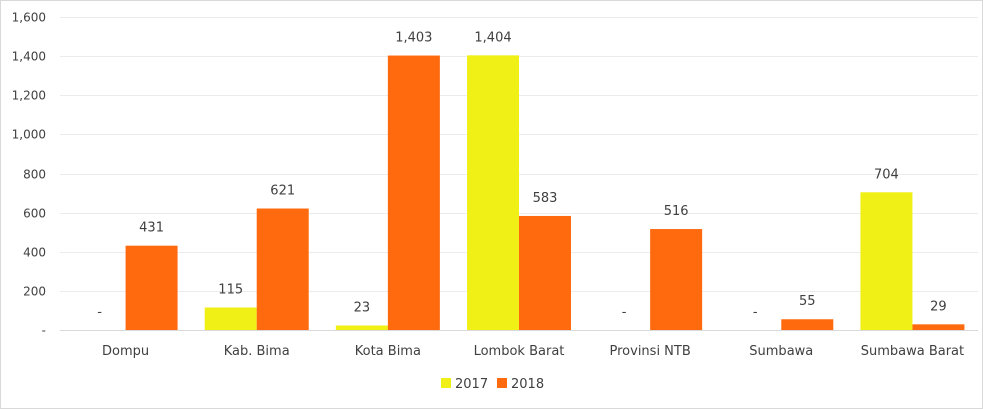  What do you see at coordinates (362, 308) in the screenshot?
I see `data-label-2017-2: 23` at bounding box center [362, 308].